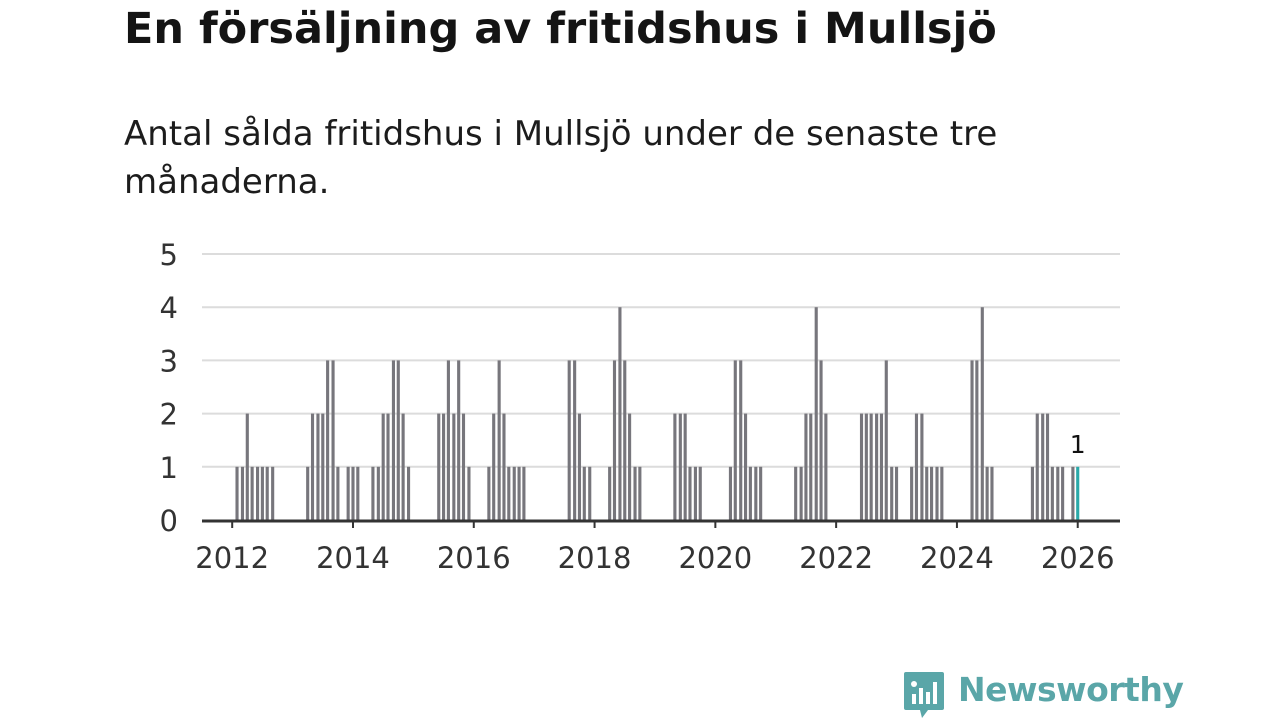 The height and width of the screenshot is (724, 1280). I want to click on x-tick-label: 2026, so click(1078, 558).